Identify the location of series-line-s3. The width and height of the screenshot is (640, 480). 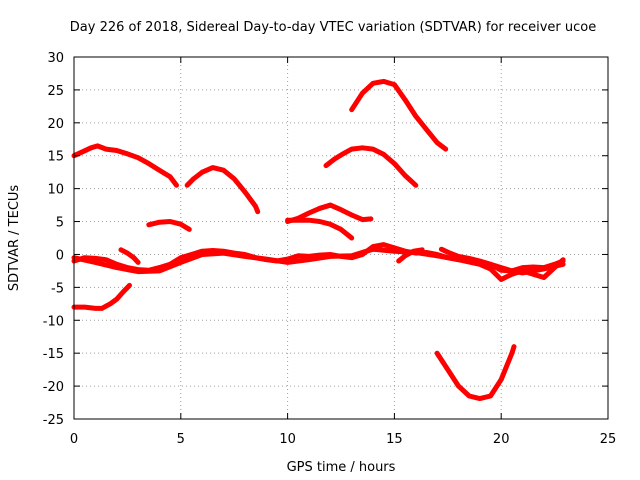
(169, 225).